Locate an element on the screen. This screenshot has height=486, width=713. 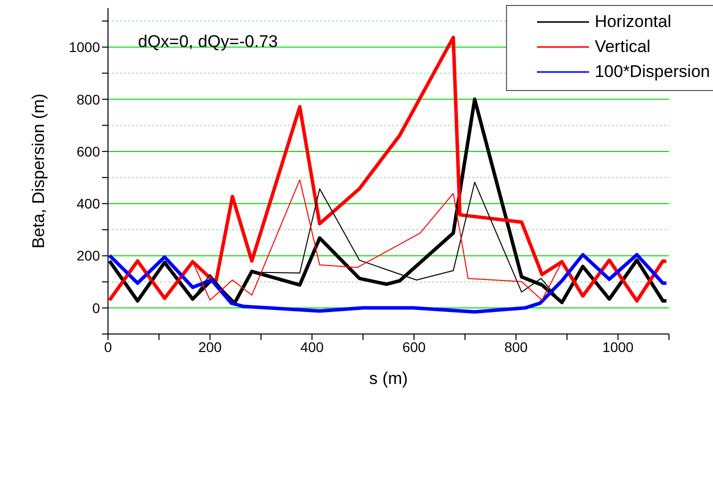
y-tick-label: 200 is located at coordinates (88, 256).